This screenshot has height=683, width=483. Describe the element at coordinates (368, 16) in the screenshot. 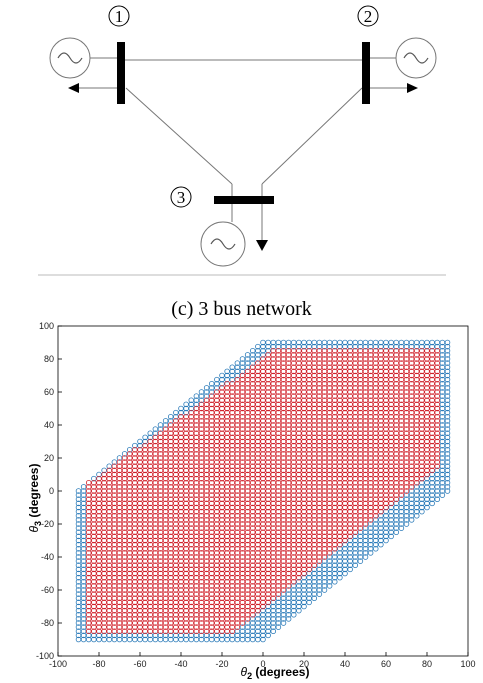

I see `bus-2-label-circle` at that location.